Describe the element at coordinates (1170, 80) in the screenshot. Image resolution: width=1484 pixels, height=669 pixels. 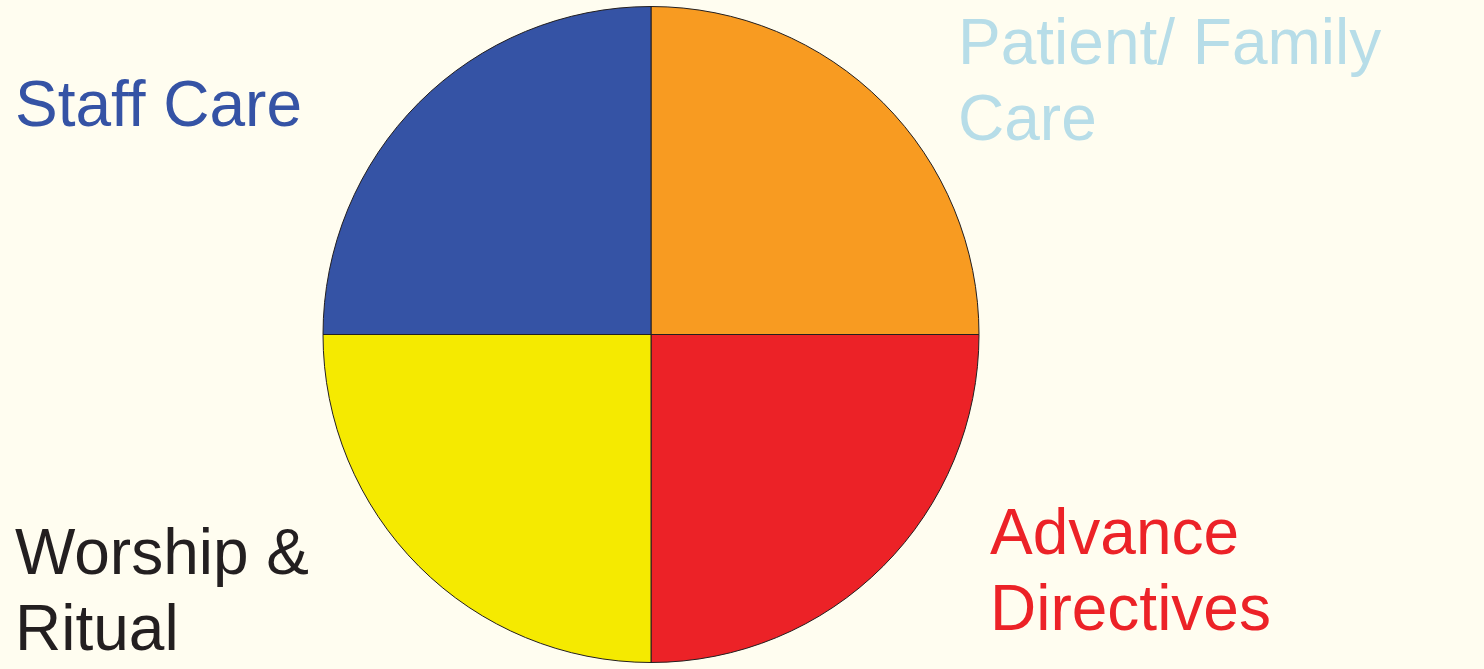
I see `slice-label: Patient/ Family Care` at that location.